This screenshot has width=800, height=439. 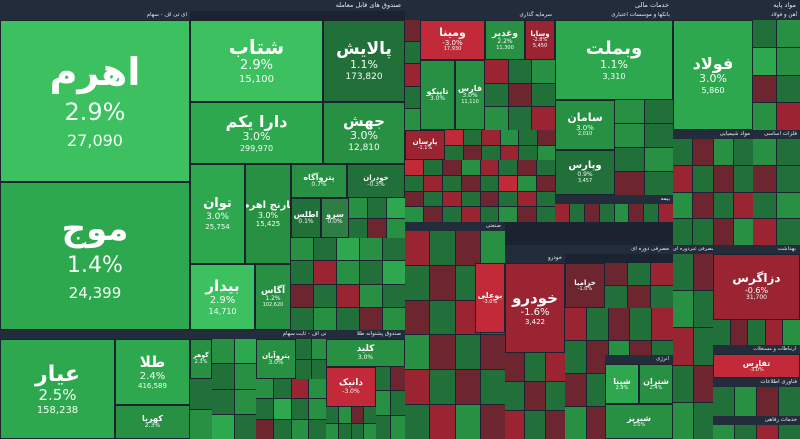 I want to click on tile-kelid: کلید 3.0%, so click(x=365, y=353).